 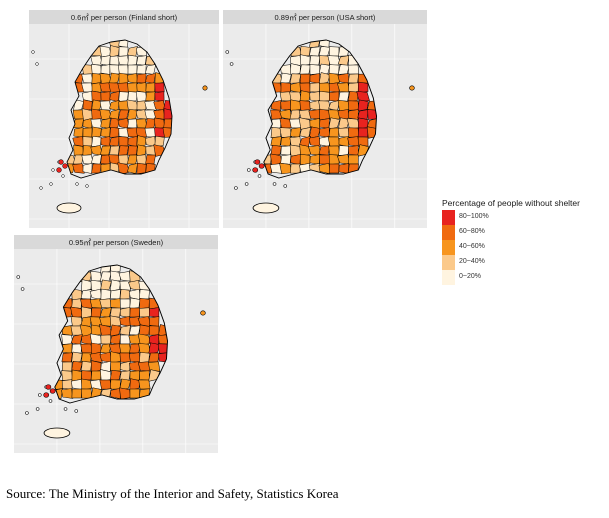 What do you see at coordinates (511, 203) in the screenshot?
I see `legend-title: Percentage of people without shelter` at bounding box center [511, 203].